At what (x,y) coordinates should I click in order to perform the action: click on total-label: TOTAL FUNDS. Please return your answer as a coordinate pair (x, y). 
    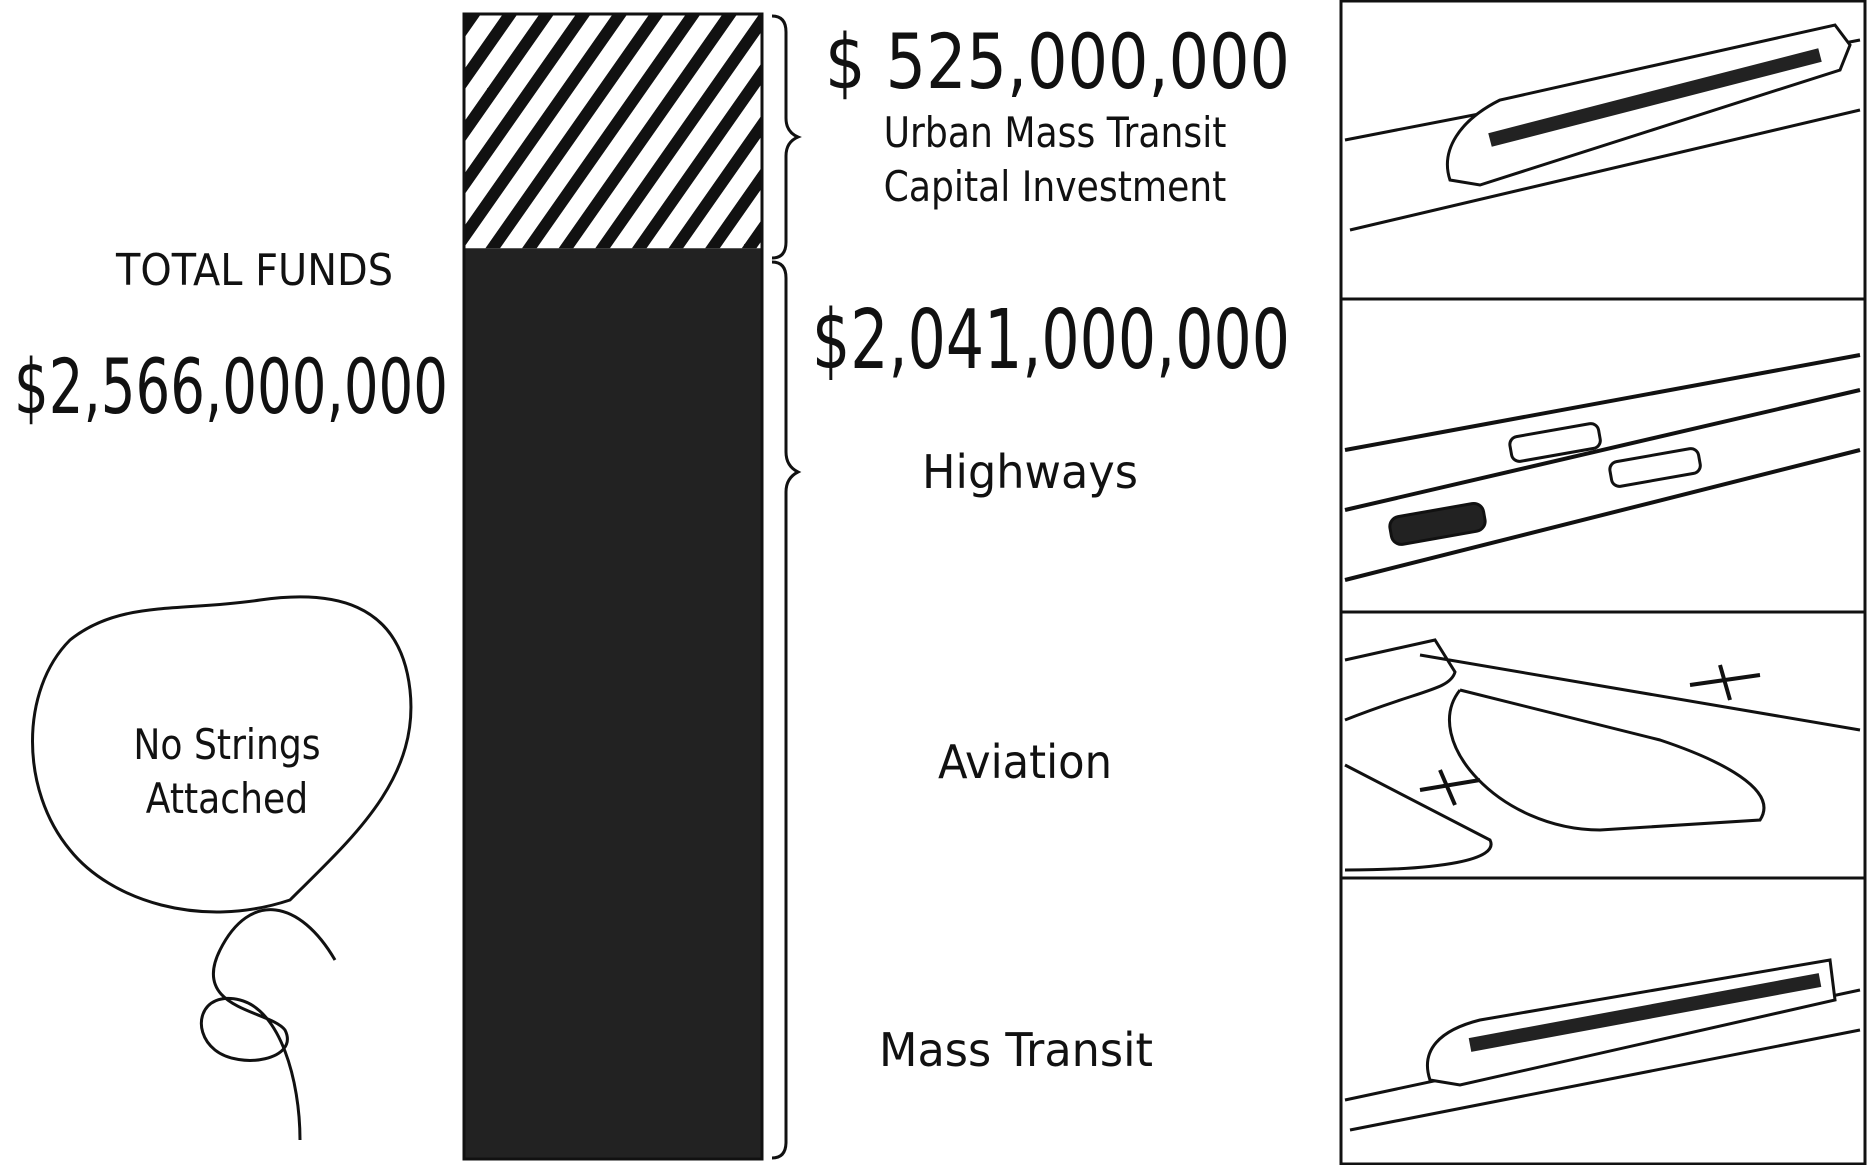
    Looking at the image, I should click on (254, 270).